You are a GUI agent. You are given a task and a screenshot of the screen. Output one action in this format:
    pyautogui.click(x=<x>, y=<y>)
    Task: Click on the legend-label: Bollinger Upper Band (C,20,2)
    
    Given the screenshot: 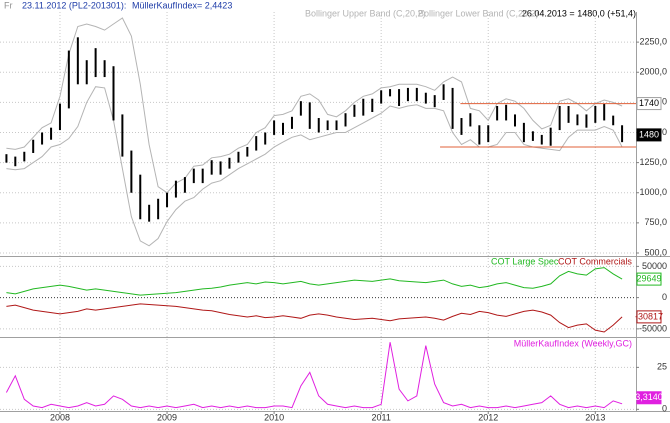 What is the action you would take?
    pyautogui.click(x=365, y=13)
    